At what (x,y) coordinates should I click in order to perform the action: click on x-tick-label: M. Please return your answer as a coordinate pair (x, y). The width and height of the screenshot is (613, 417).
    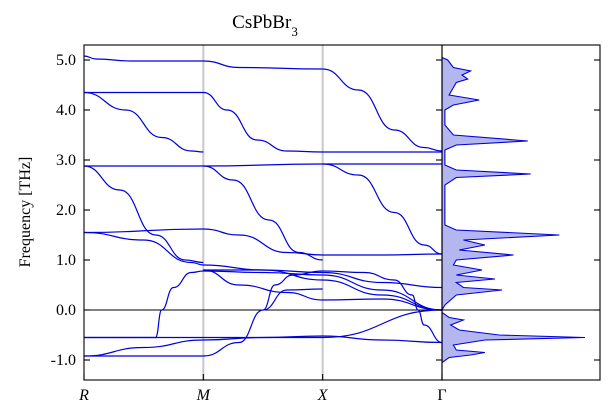
    Looking at the image, I should click on (204, 395).